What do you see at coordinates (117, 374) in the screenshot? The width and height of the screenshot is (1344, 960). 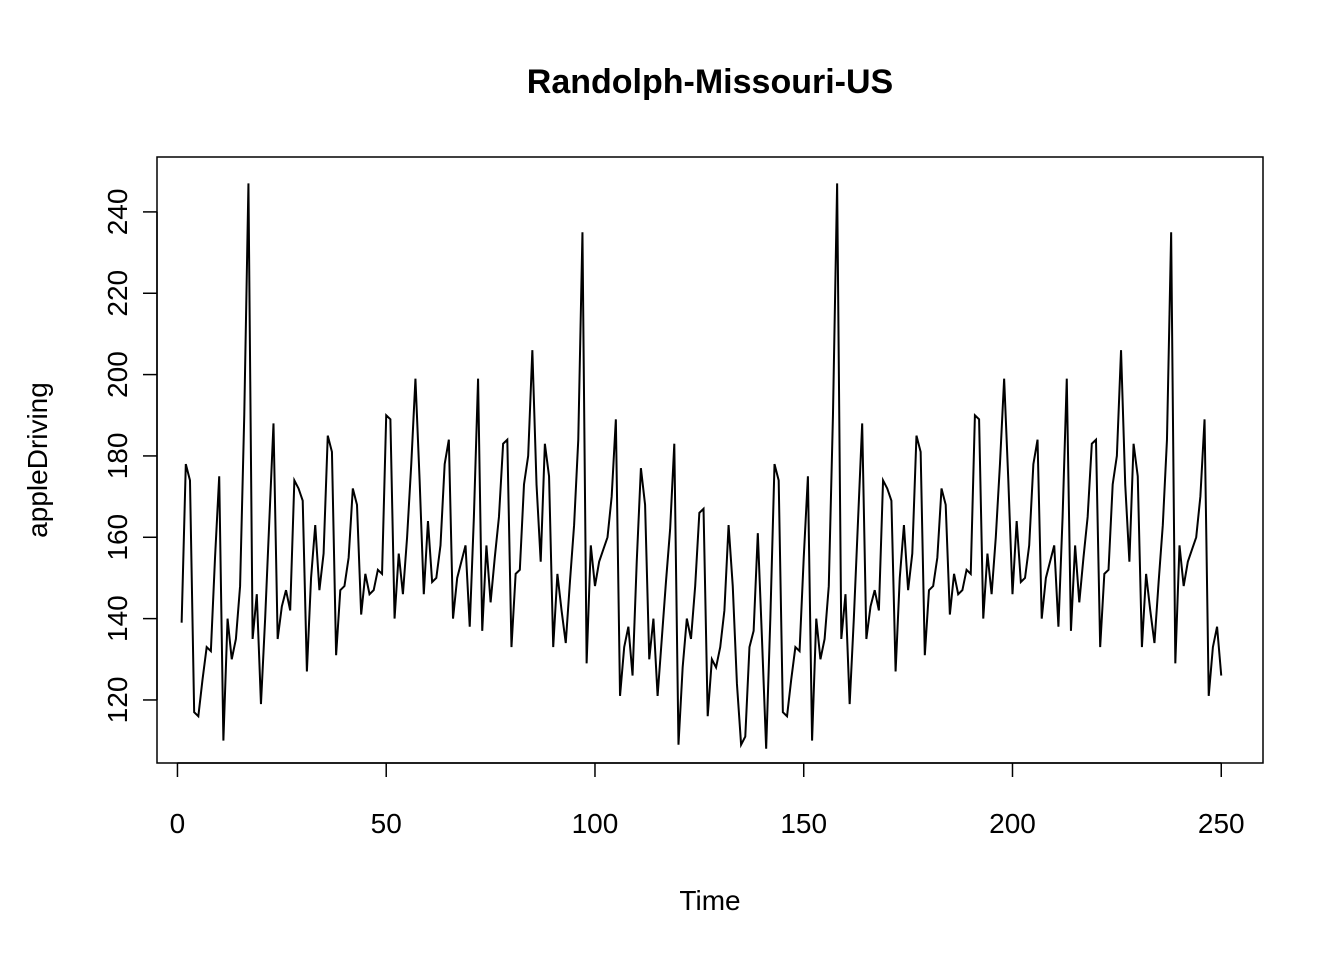 I see `y-tick-label: 200` at bounding box center [117, 374].